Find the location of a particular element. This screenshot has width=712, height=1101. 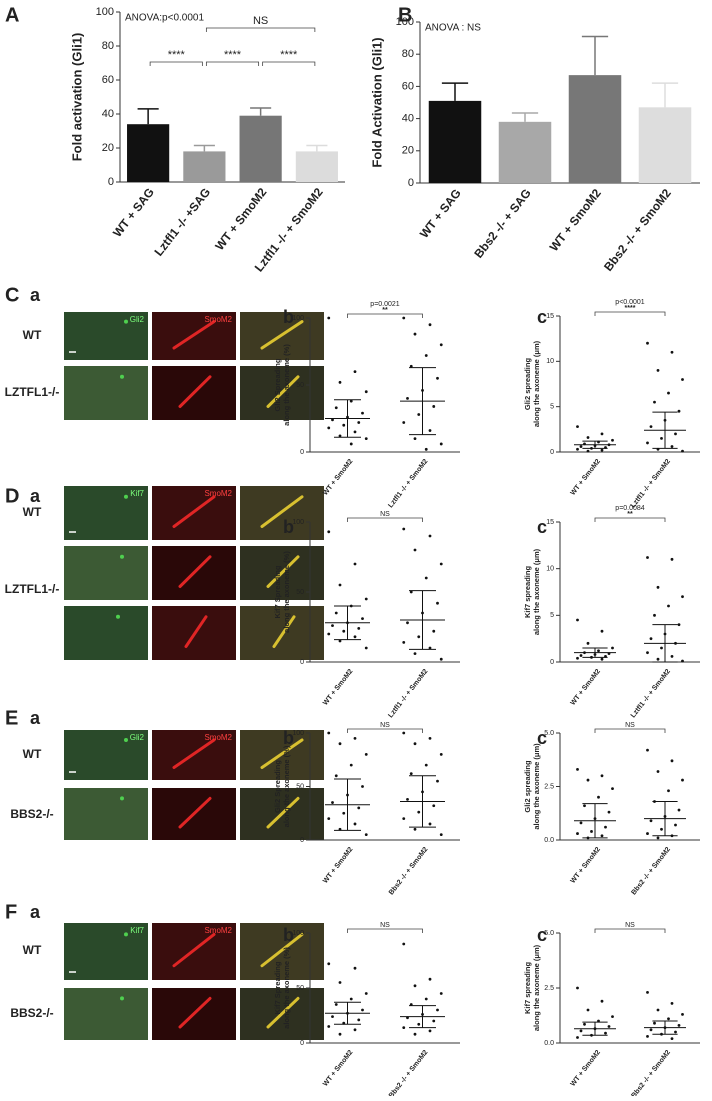

significance-label: p=0.0021 is located at coordinates (384, 304).